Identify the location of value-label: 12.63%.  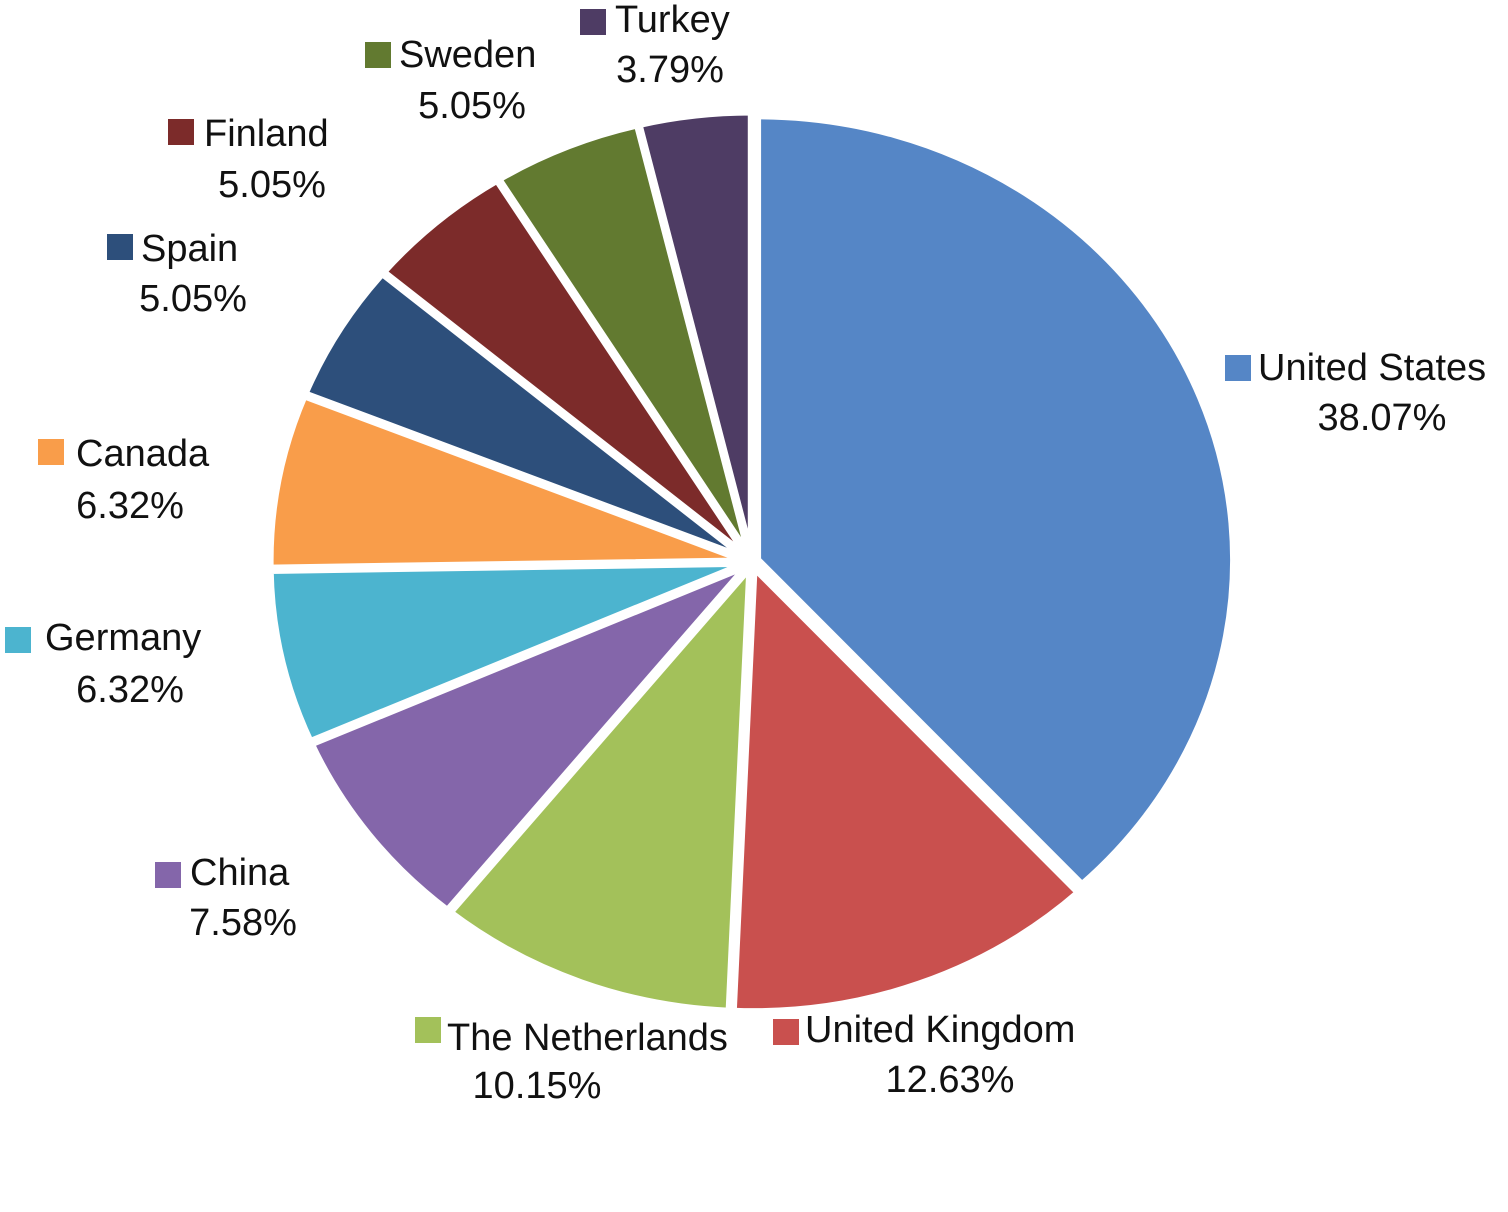
(950, 1080).